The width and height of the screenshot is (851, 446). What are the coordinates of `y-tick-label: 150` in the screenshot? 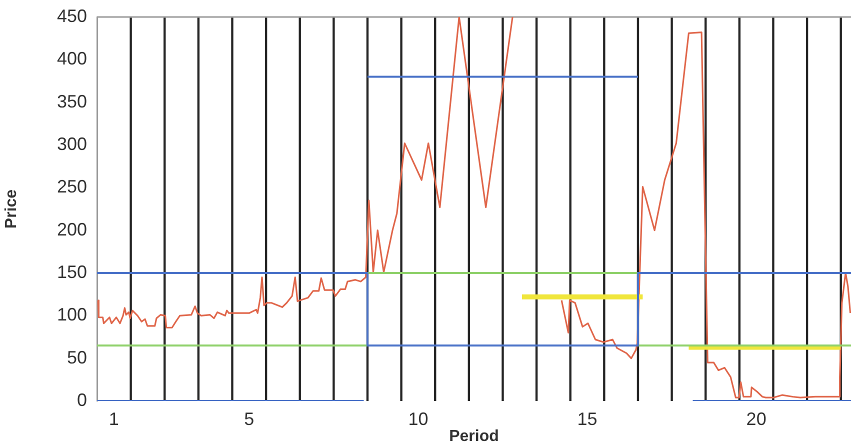 It's located at (71, 272).